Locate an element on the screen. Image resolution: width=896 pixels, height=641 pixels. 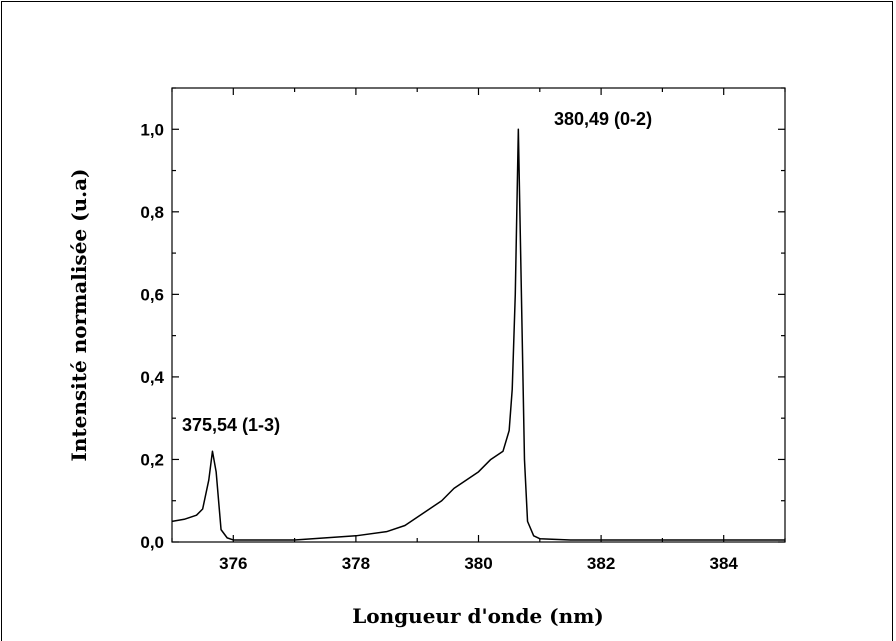
y-tick-label: 0,6 is located at coordinates (152, 294).